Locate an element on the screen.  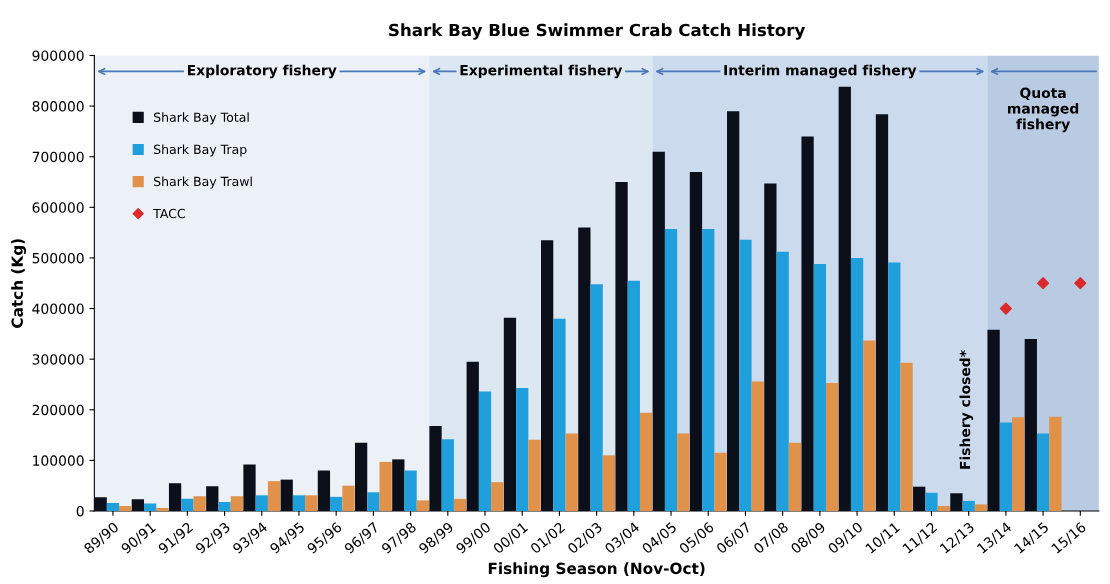
y-tick-label: 800000 is located at coordinates (58, 106).